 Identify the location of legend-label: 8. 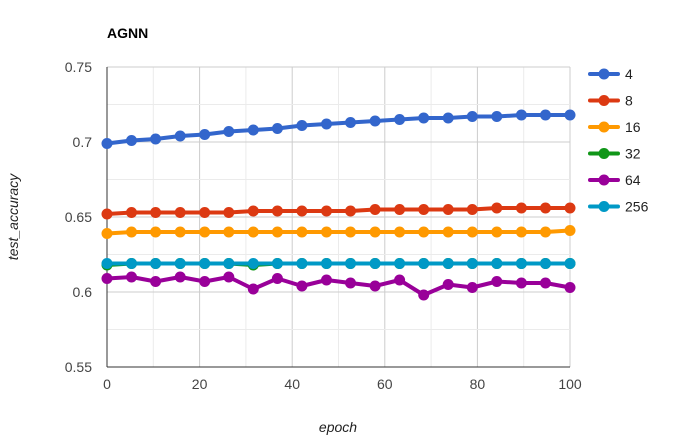
(629, 101).